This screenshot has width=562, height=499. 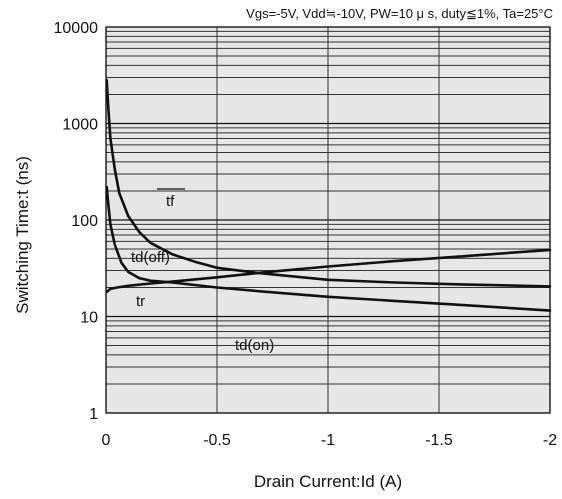 I want to click on x-tick-label: -0.5, so click(x=217, y=440).